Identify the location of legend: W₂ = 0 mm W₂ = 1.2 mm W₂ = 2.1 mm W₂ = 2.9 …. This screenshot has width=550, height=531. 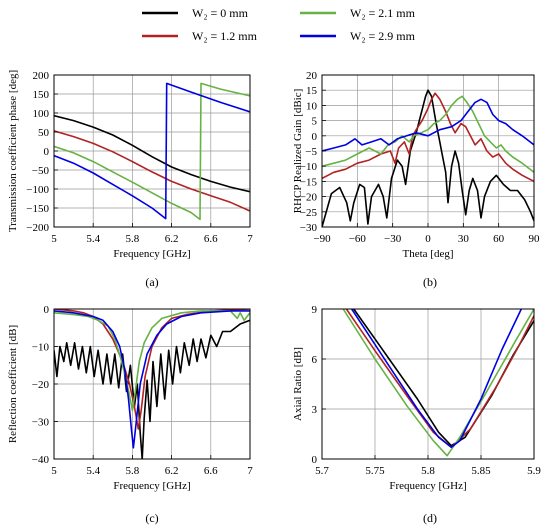
(279, 24).